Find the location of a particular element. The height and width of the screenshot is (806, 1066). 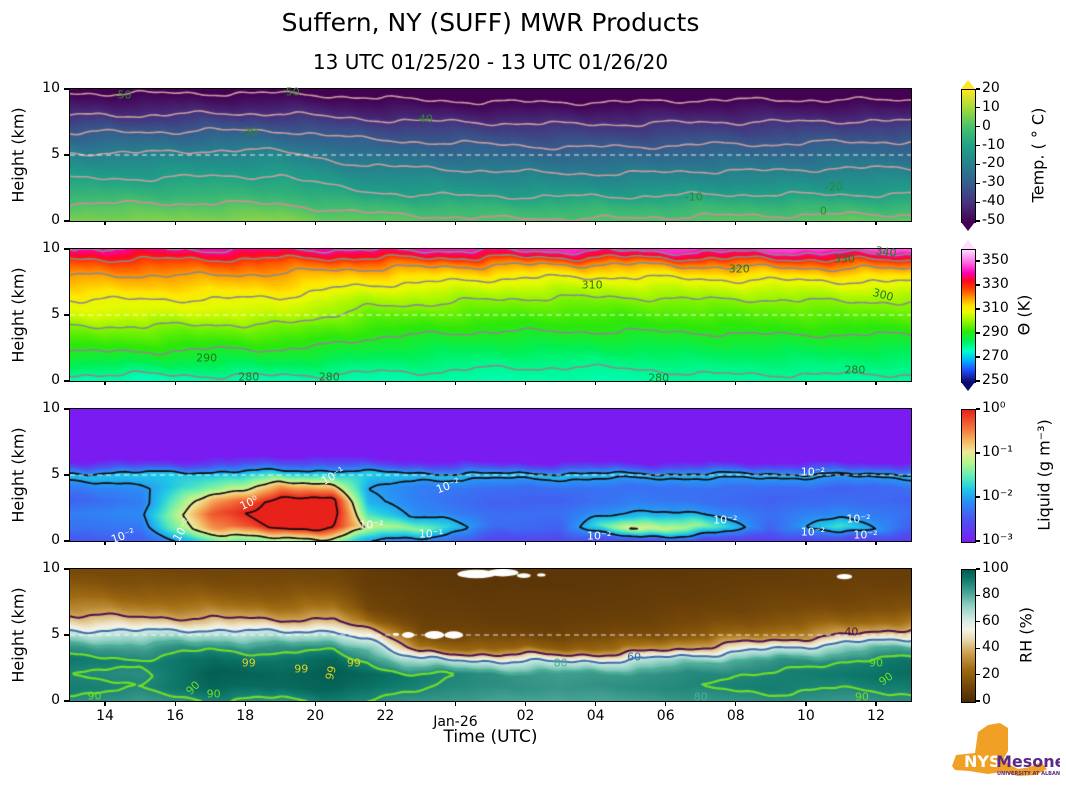

colorbar-tick-label: 10⁻³ is located at coordinates (997, 540).